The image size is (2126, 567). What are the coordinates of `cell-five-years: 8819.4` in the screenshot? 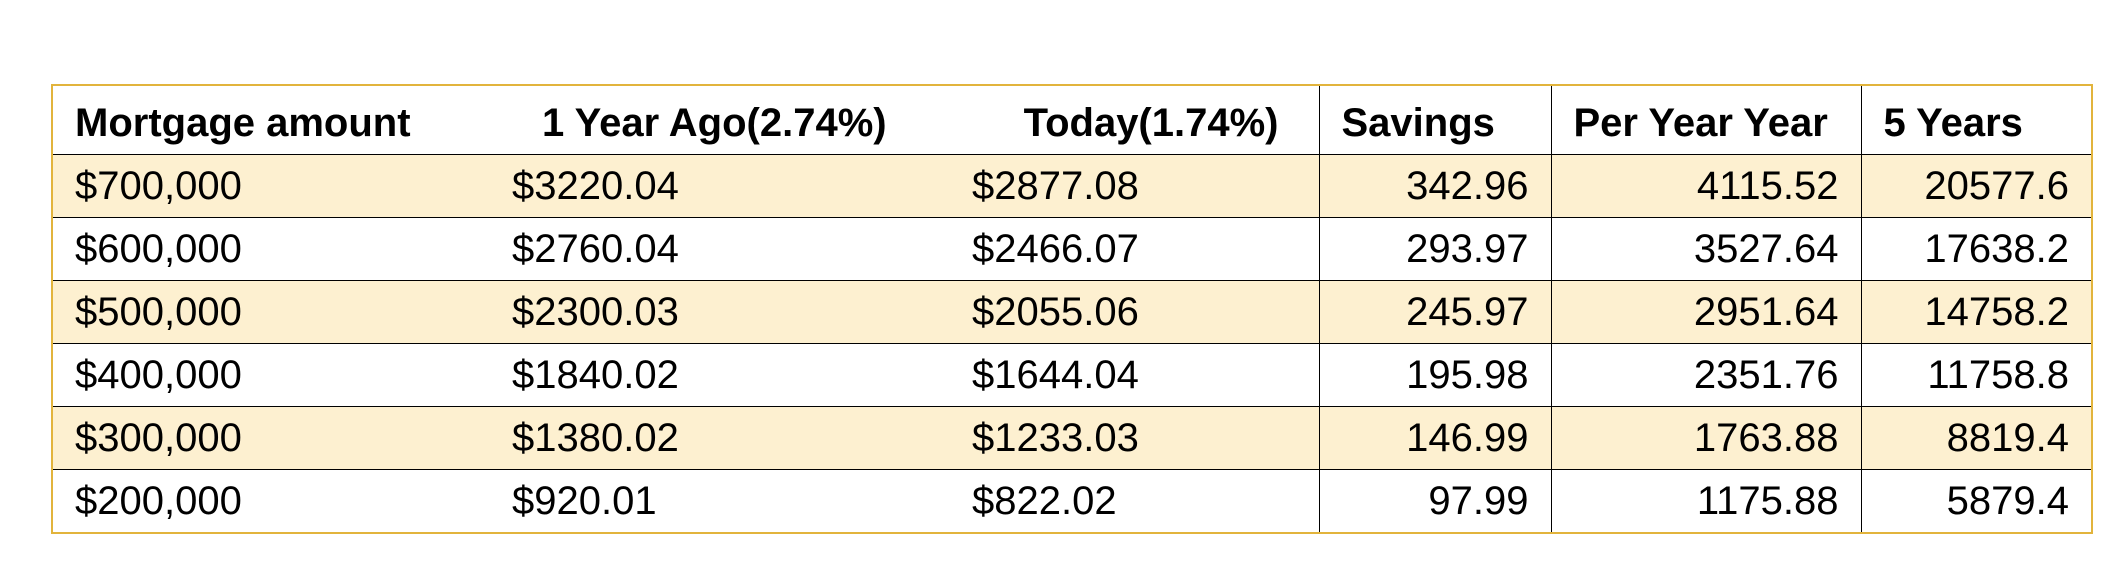 It's located at (1976, 438).